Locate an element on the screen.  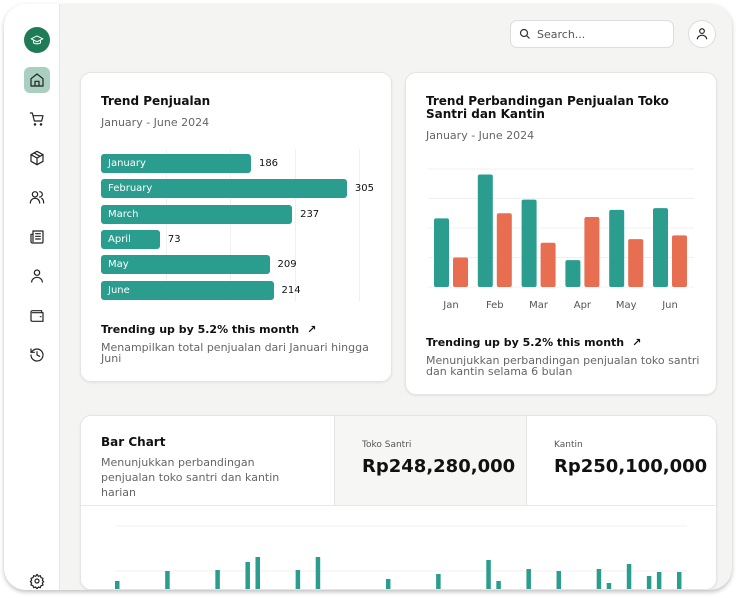
bar-march: March is located at coordinates (197, 214).